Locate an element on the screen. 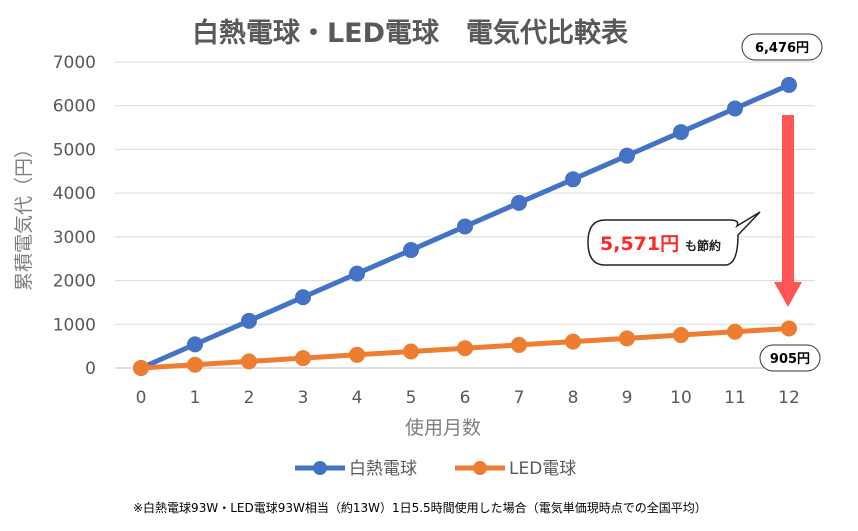 The width and height of the screenshot is (858, 531). x-tick-label: 5 is located at coordinates (411, 398).